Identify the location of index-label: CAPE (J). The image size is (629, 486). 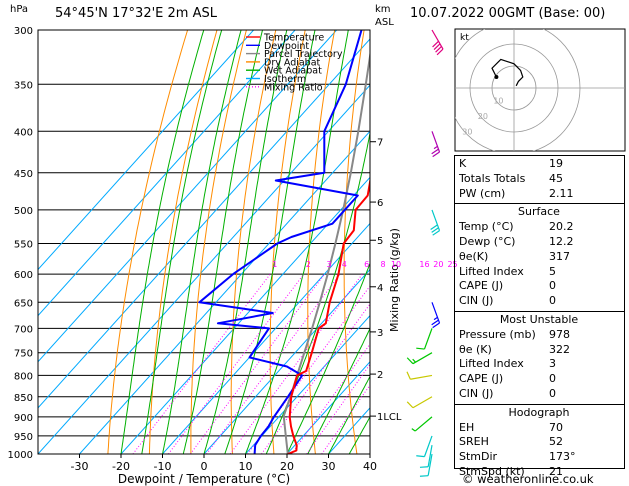
(481, 379).